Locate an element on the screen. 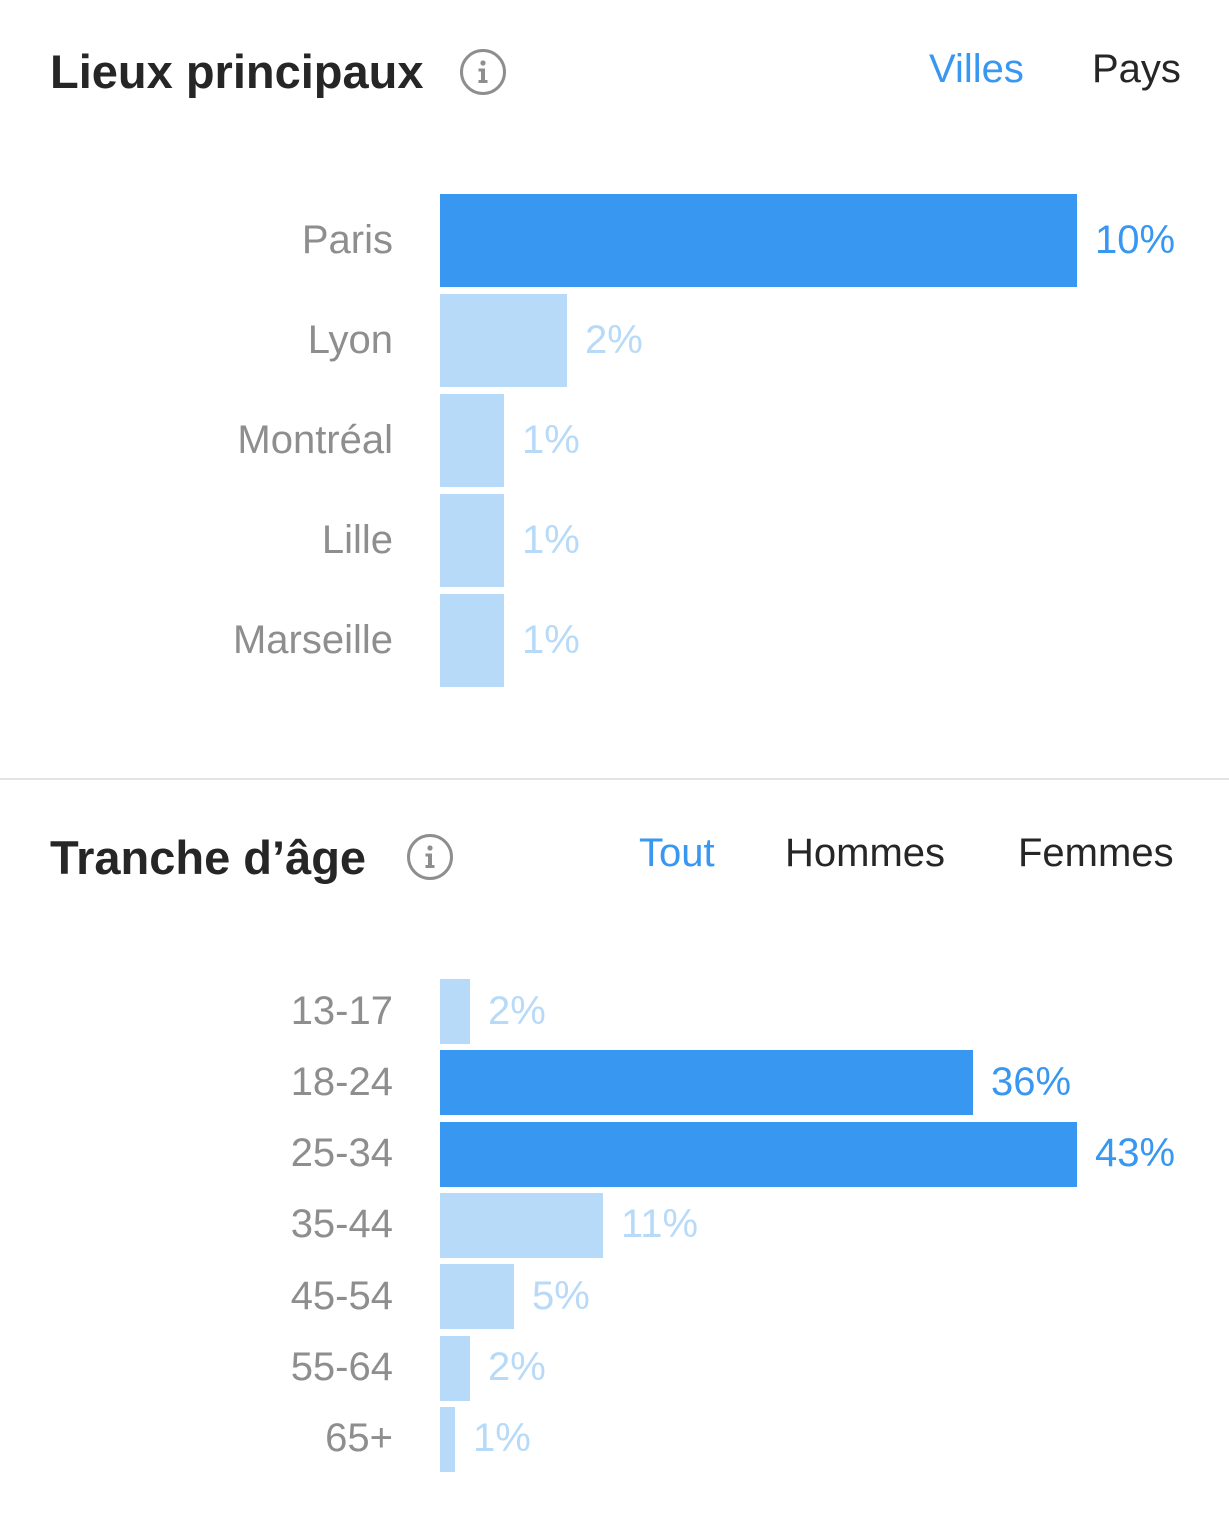 The width and height of the screenshot is (1229, 1532). bar-value-label: 10% is located at coordinates (1135, 239).